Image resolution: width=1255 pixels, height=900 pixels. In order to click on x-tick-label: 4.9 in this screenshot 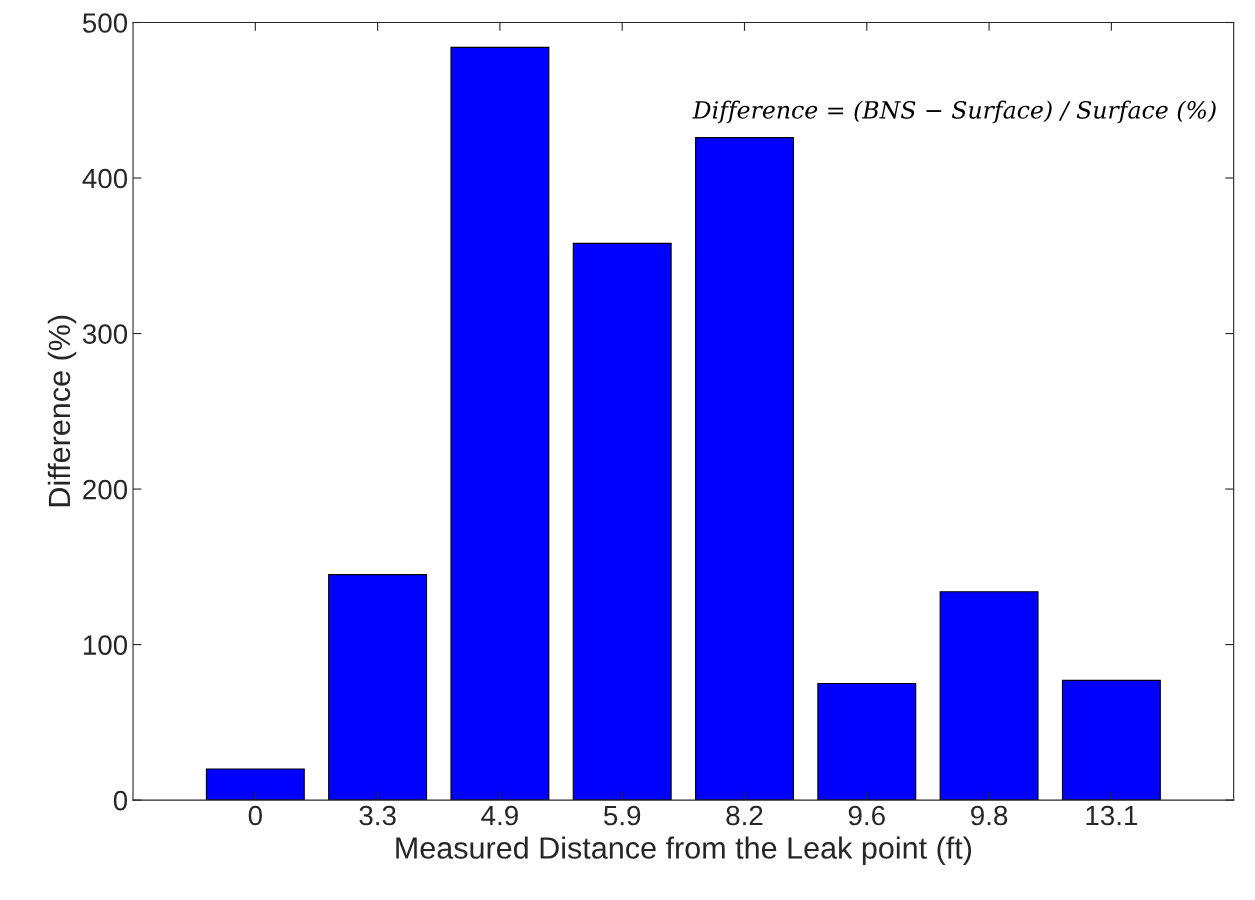, I will do `click(499, 815)`.